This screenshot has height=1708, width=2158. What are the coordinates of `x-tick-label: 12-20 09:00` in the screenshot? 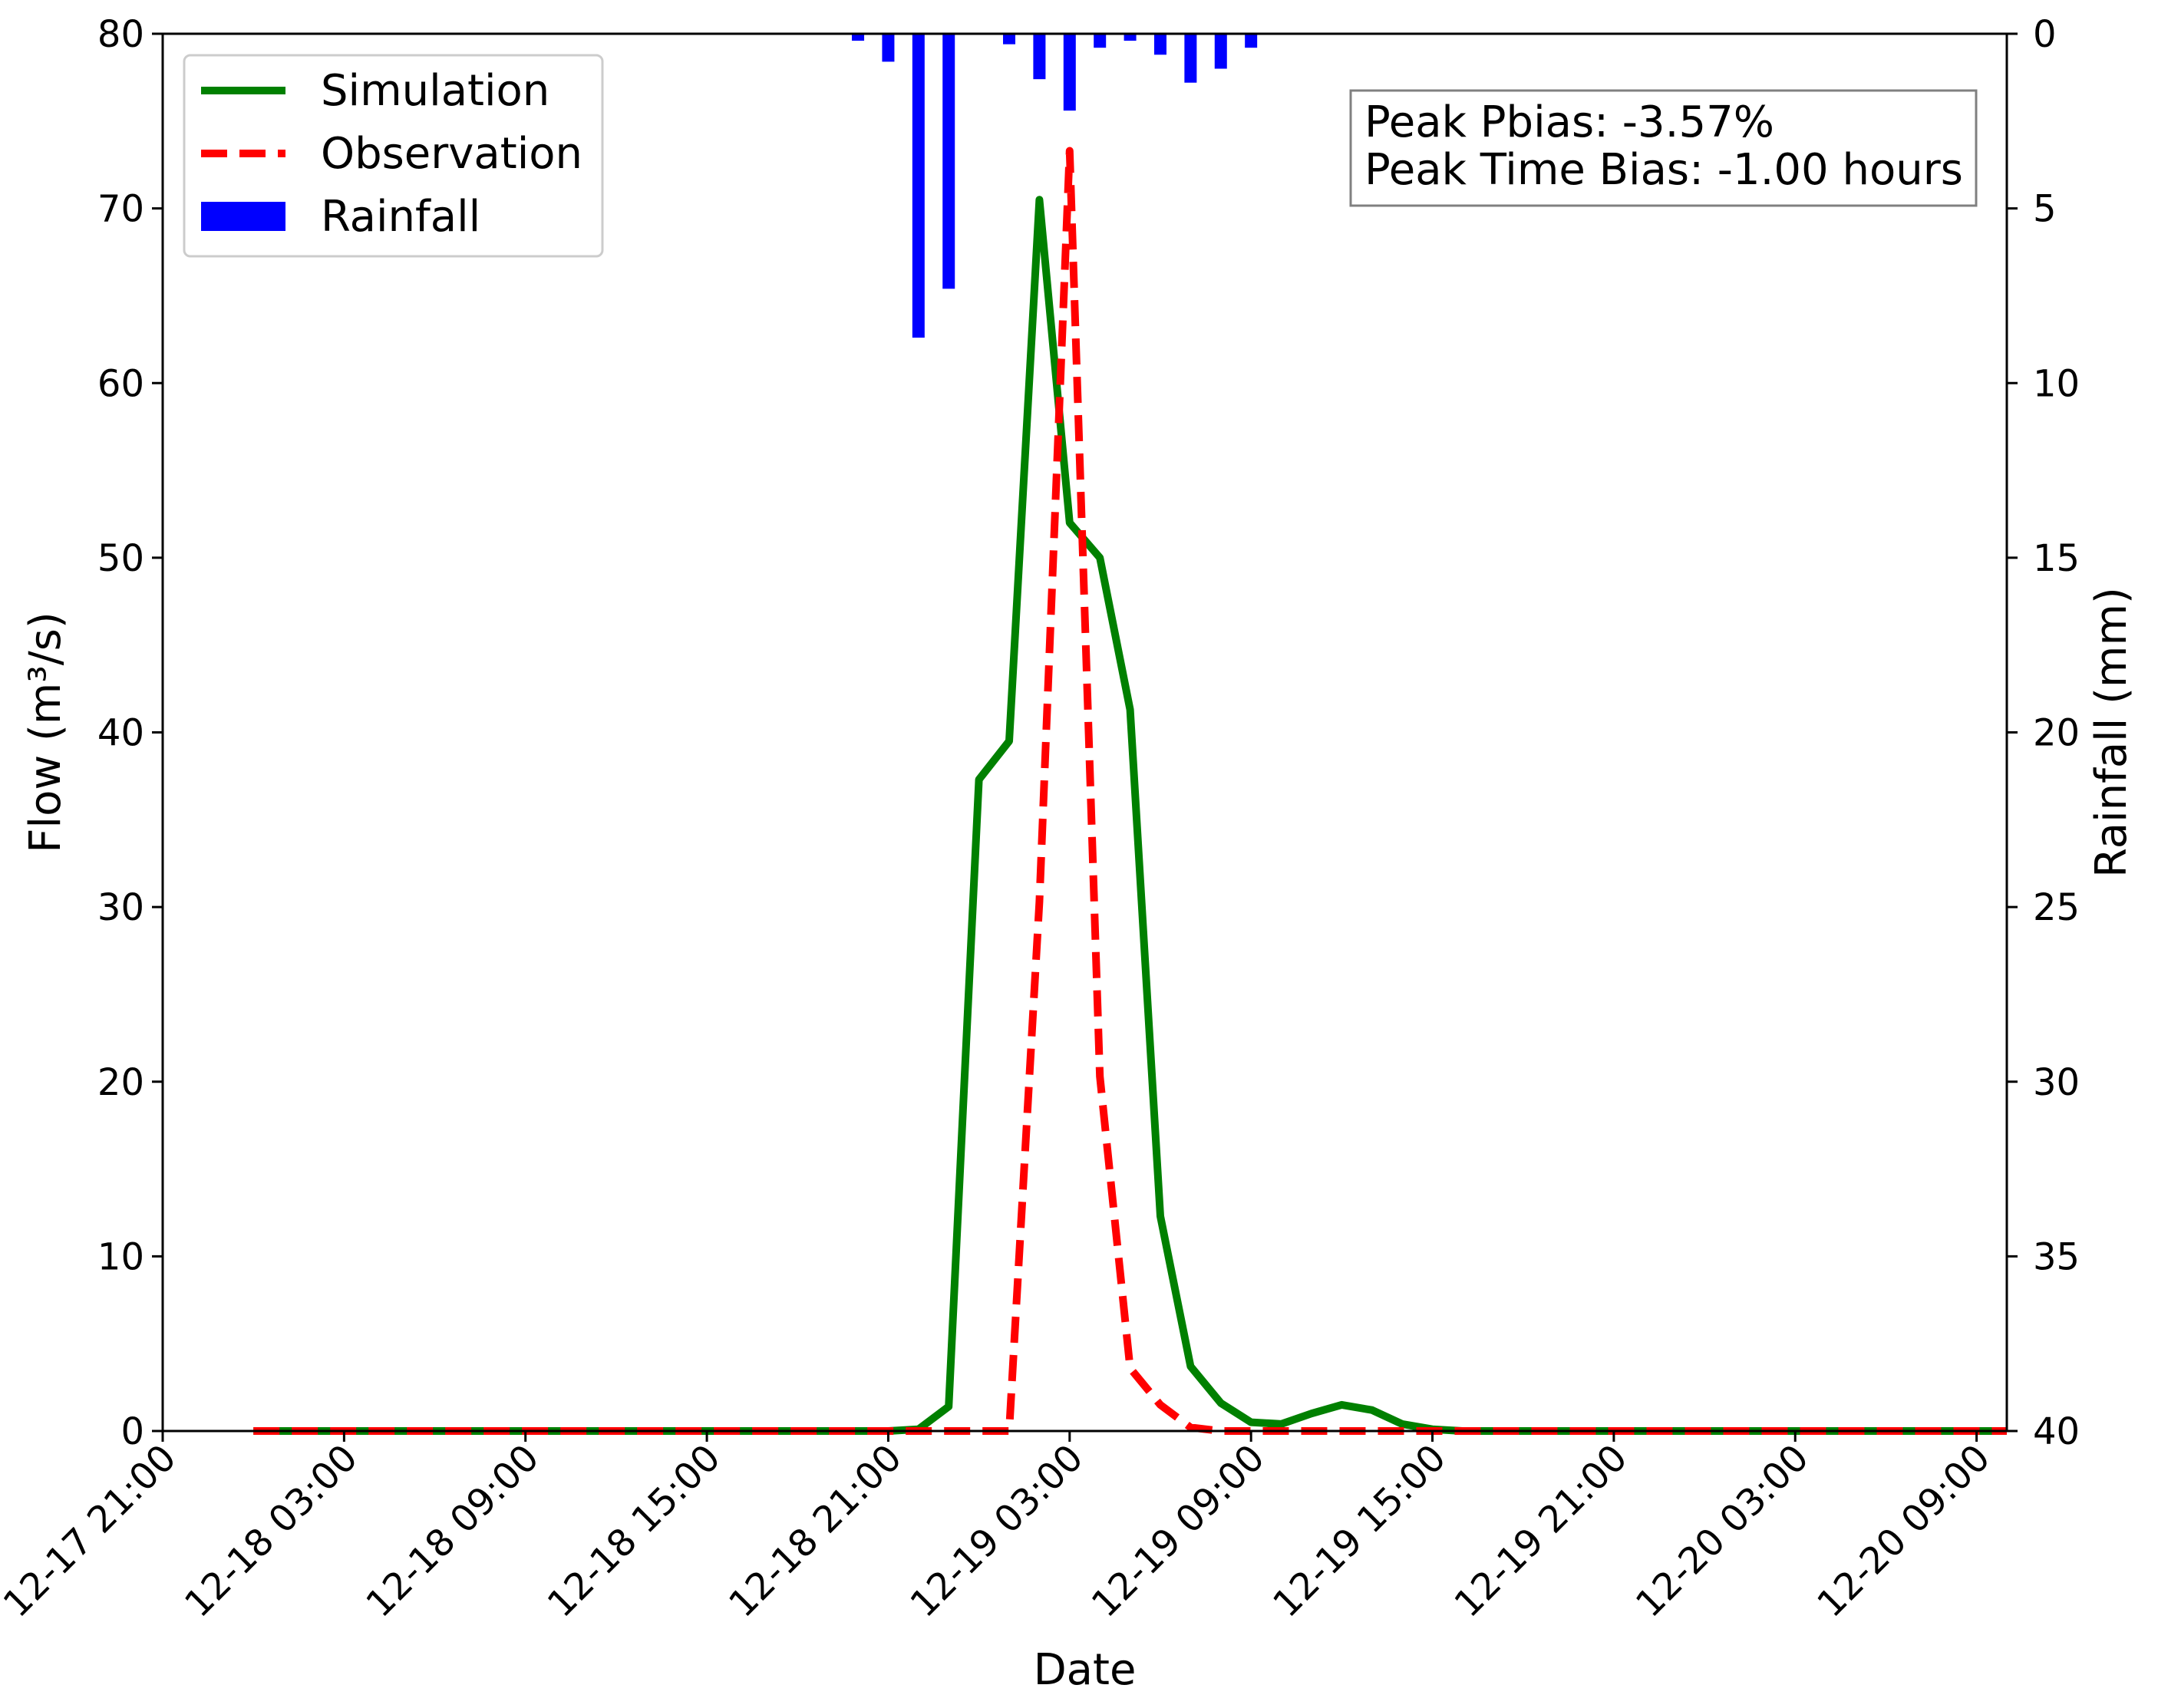 It's located at (1903, 1531).